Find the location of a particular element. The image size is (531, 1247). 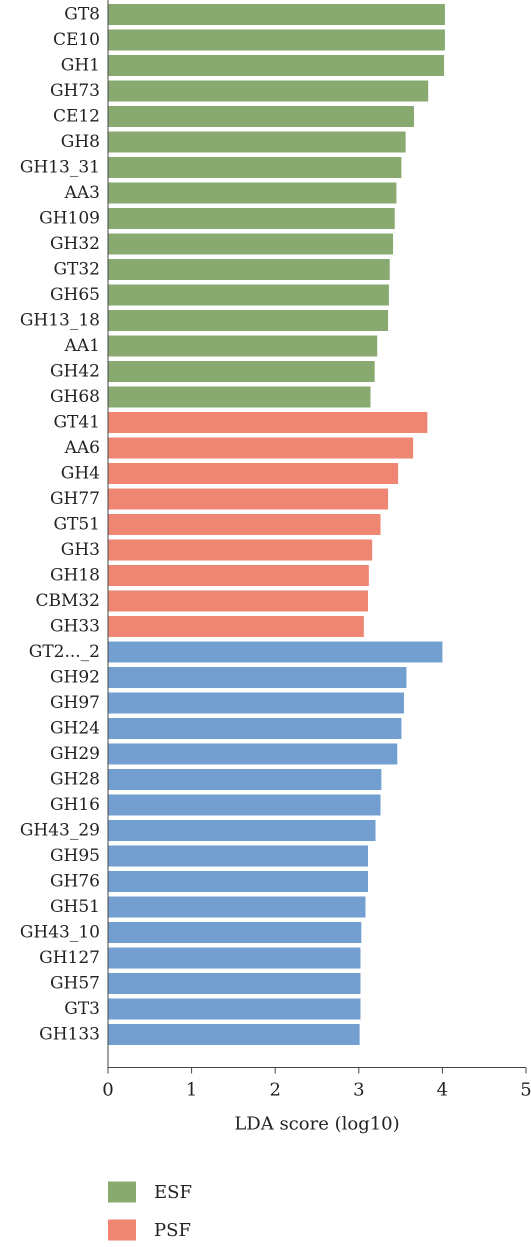

category-label: GH43_10 is located at coordinates (60, 933).